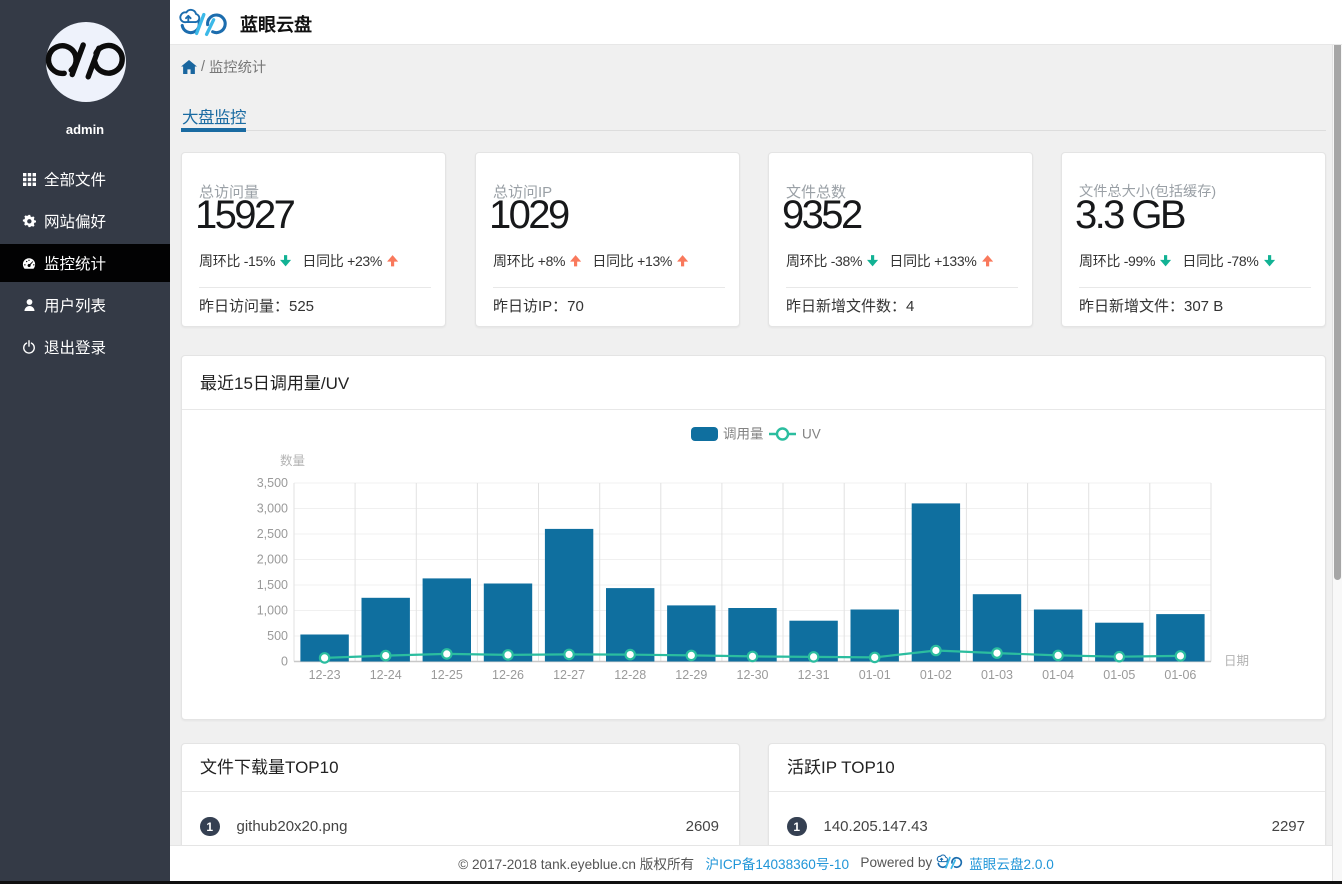 The width and height of the screenshot is (1342, 884). Describe the element at coordinates (1236, 661) in the screenshot. I see `svg-text: 日期` at that location.